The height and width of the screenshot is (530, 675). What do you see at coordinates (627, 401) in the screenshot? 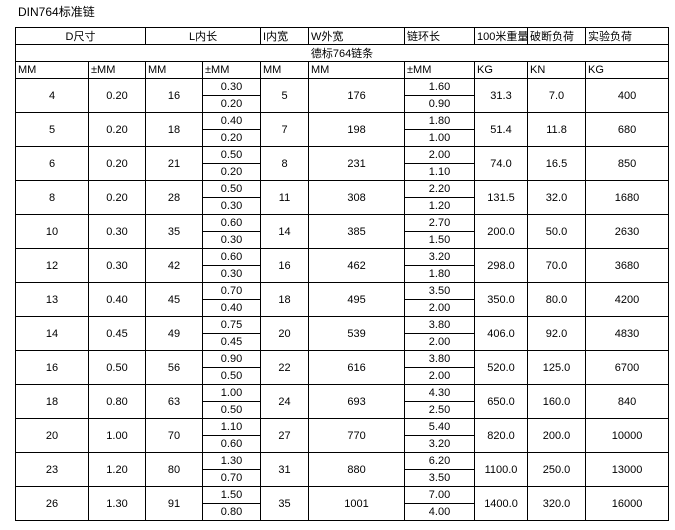
I see `cell-test-load: 840` at bounding box center [627, 401].